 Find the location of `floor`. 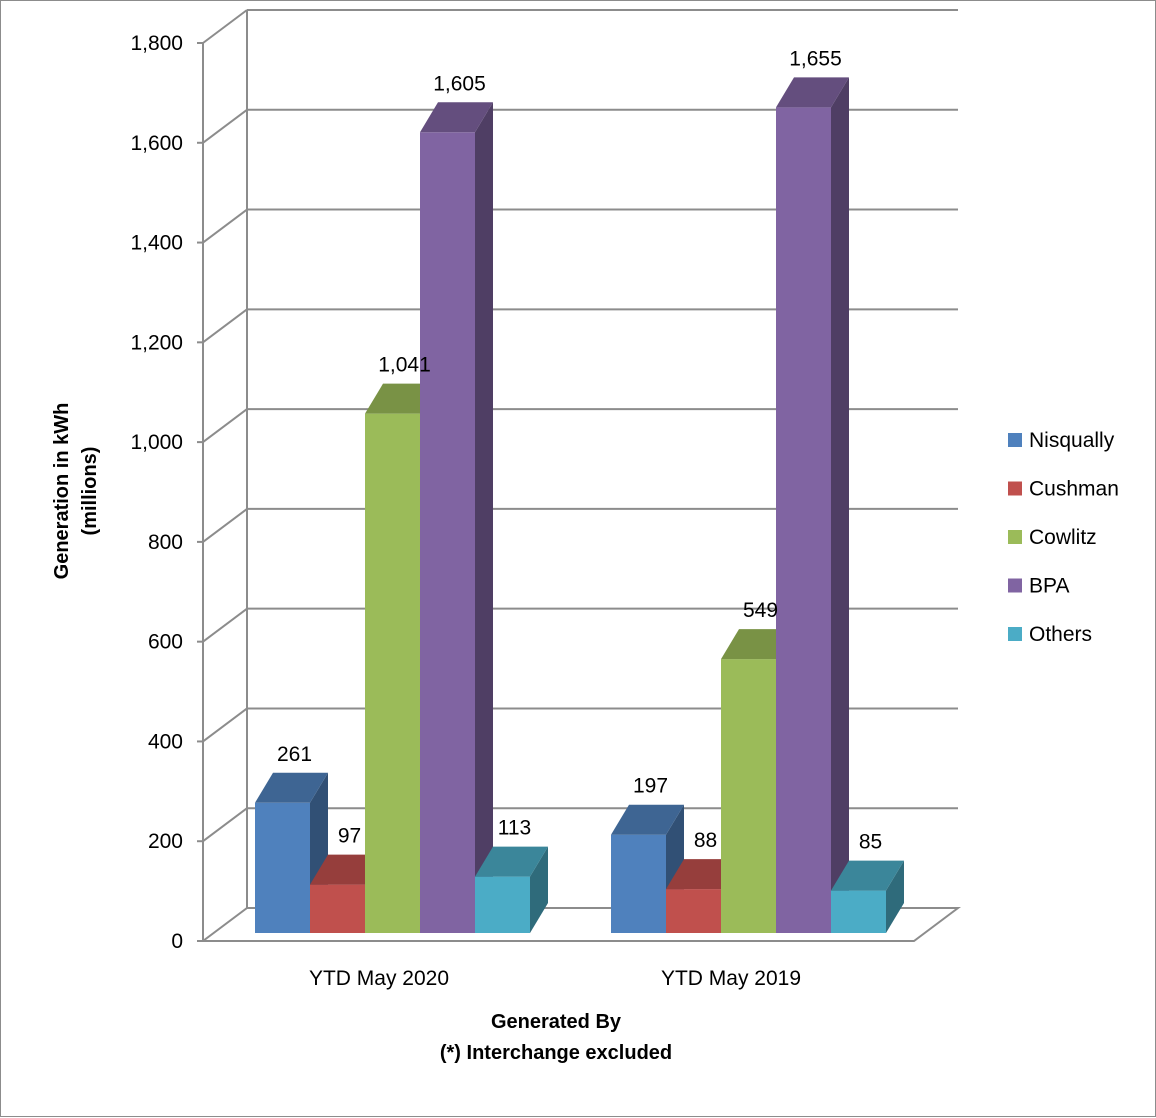

floor is located at coordinates (580, 924).